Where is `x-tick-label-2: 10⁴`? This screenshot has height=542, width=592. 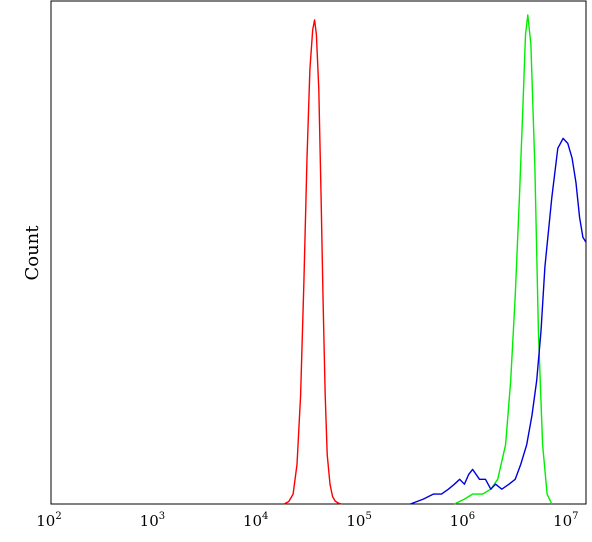
x-tick-label-2: 10⁴ is located at coordinates (255, 520).